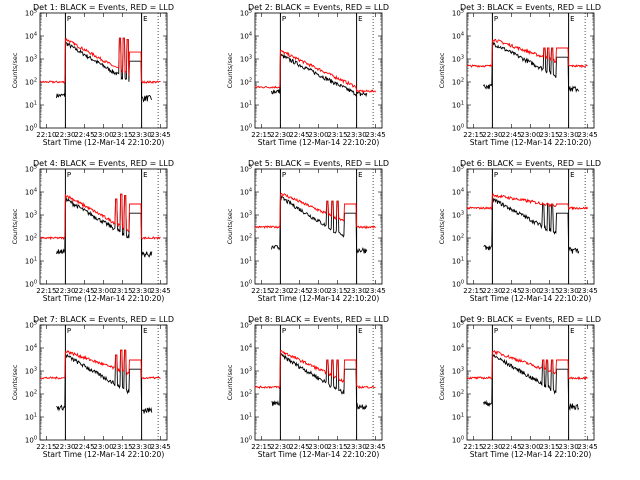  What do you see at coordinates (103, 319) in the screenshot?
I see `panel-title: Det 7: BLACK = Events, RED = LLD` at bounding box center [103, 319].